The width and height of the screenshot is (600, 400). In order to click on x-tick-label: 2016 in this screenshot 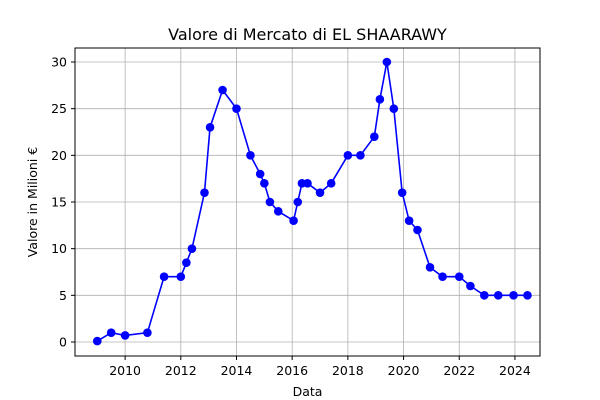, I will do `click(292, 370)`.